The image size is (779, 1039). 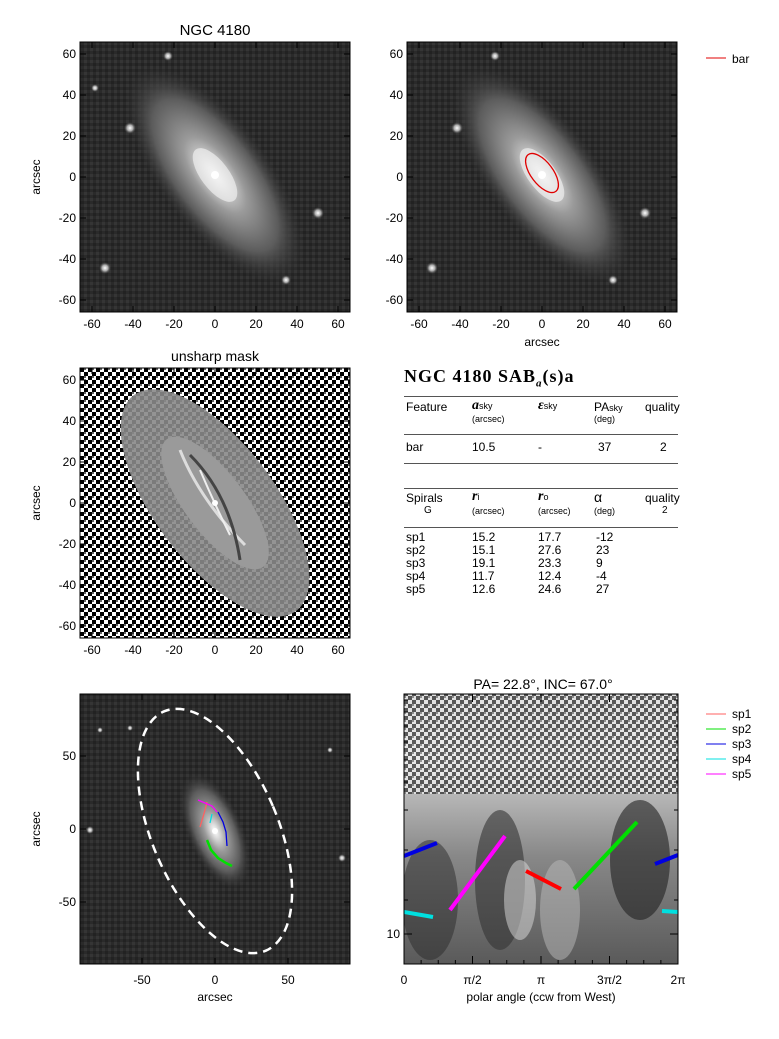 What do you see at coordinates (215, 503) in the screenshot?
I see `panel-unsharp-mask` at bounding box center [215, 503].